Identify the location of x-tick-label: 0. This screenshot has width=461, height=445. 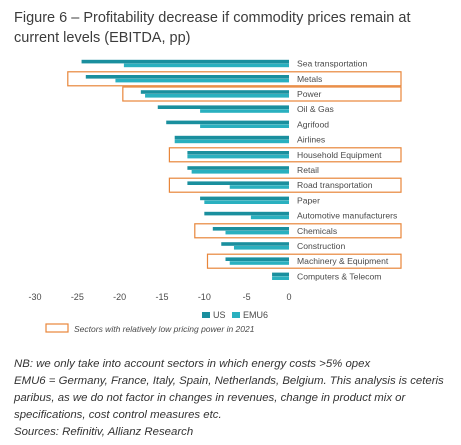
(288, 297).